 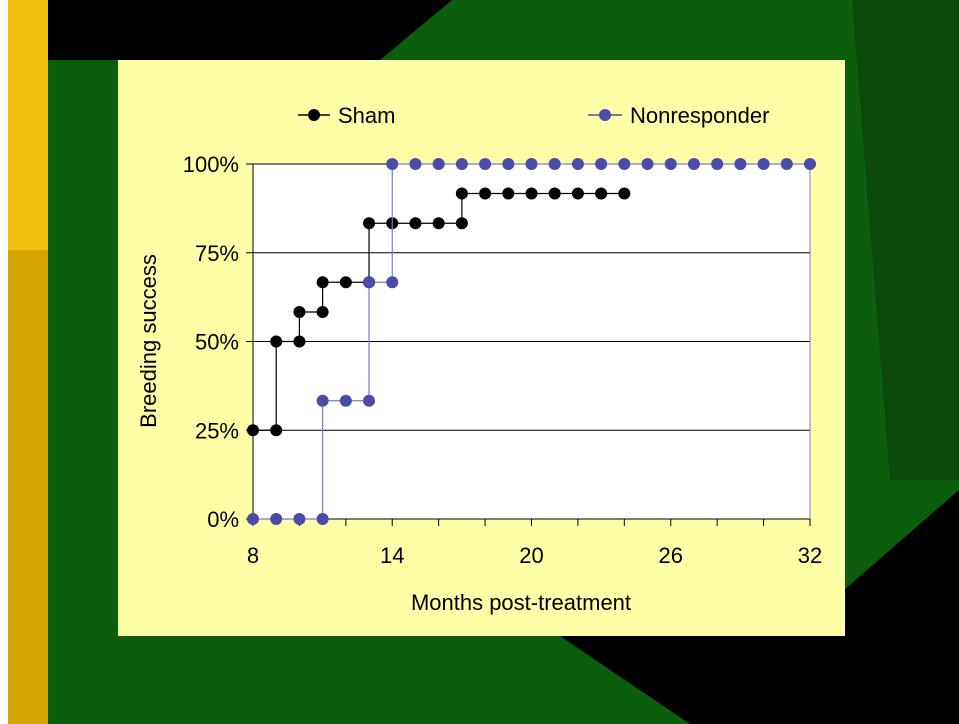 I want to click on slide-gold-bar-top, so click(x=28, y=125).